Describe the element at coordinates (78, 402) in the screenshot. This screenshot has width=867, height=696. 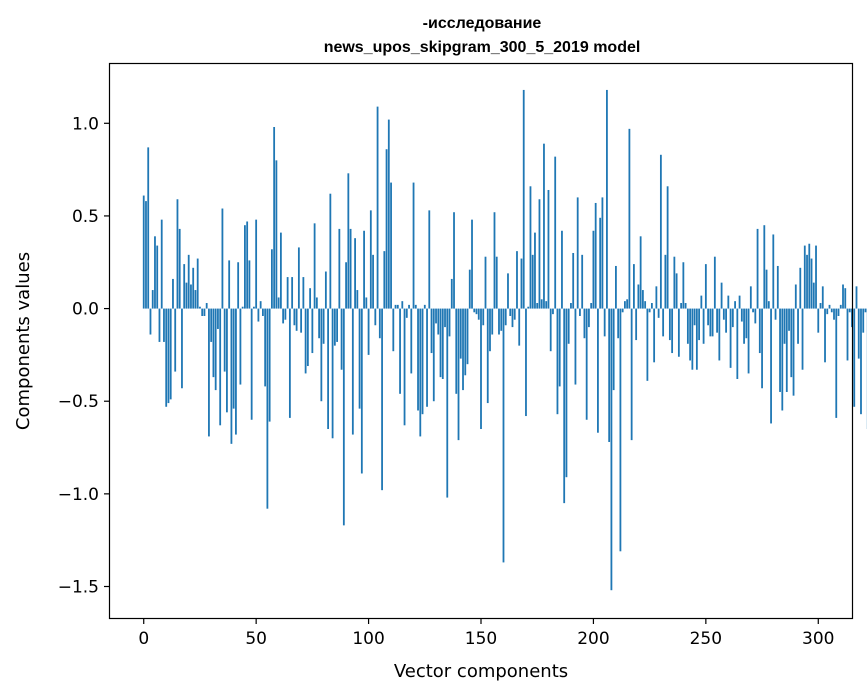
I see `y-tick-label: −0.5` at that location.